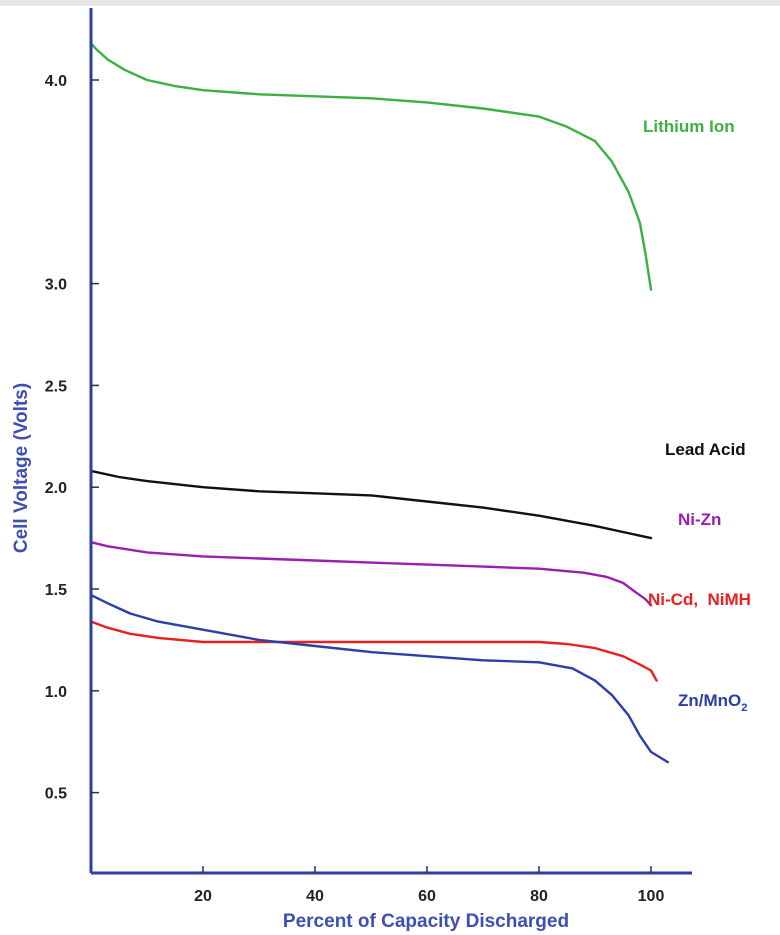  What do you see at coordinates (539, 896) in the screenshot?
I see `x-tick-label-80: 80` at bounding box center [539, 896].